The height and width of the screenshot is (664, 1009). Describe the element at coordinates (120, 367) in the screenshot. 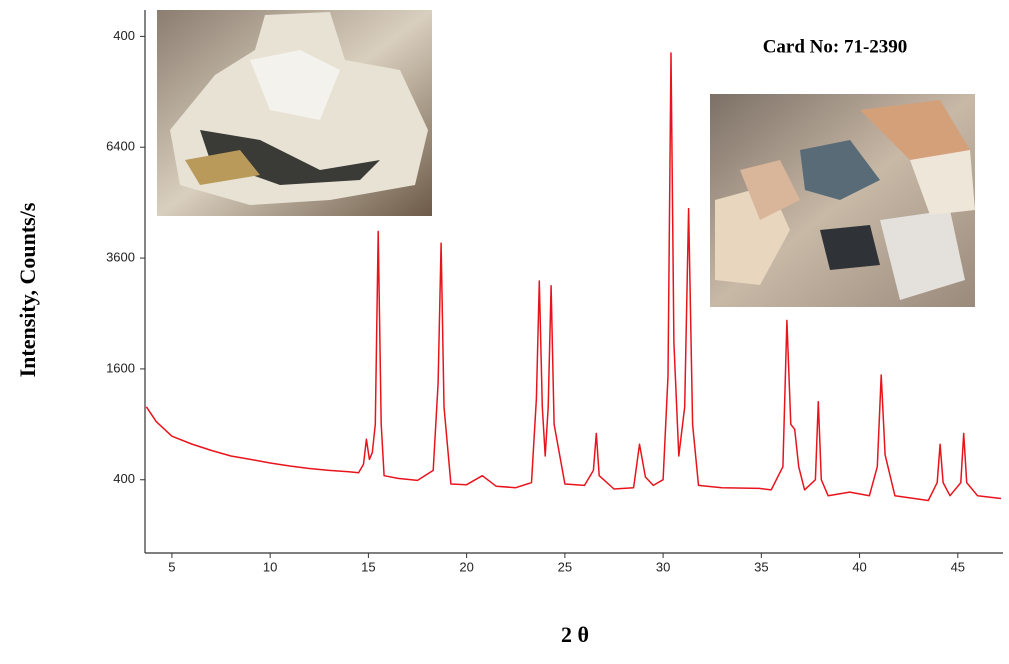

I see `y-tick-label: 1600` at that location.